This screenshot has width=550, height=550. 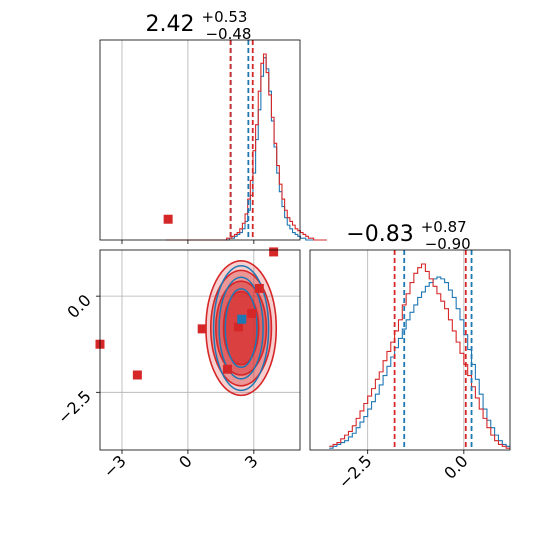 I want to click on title-param1-minus: −0.48, so click(x=228, y=34).